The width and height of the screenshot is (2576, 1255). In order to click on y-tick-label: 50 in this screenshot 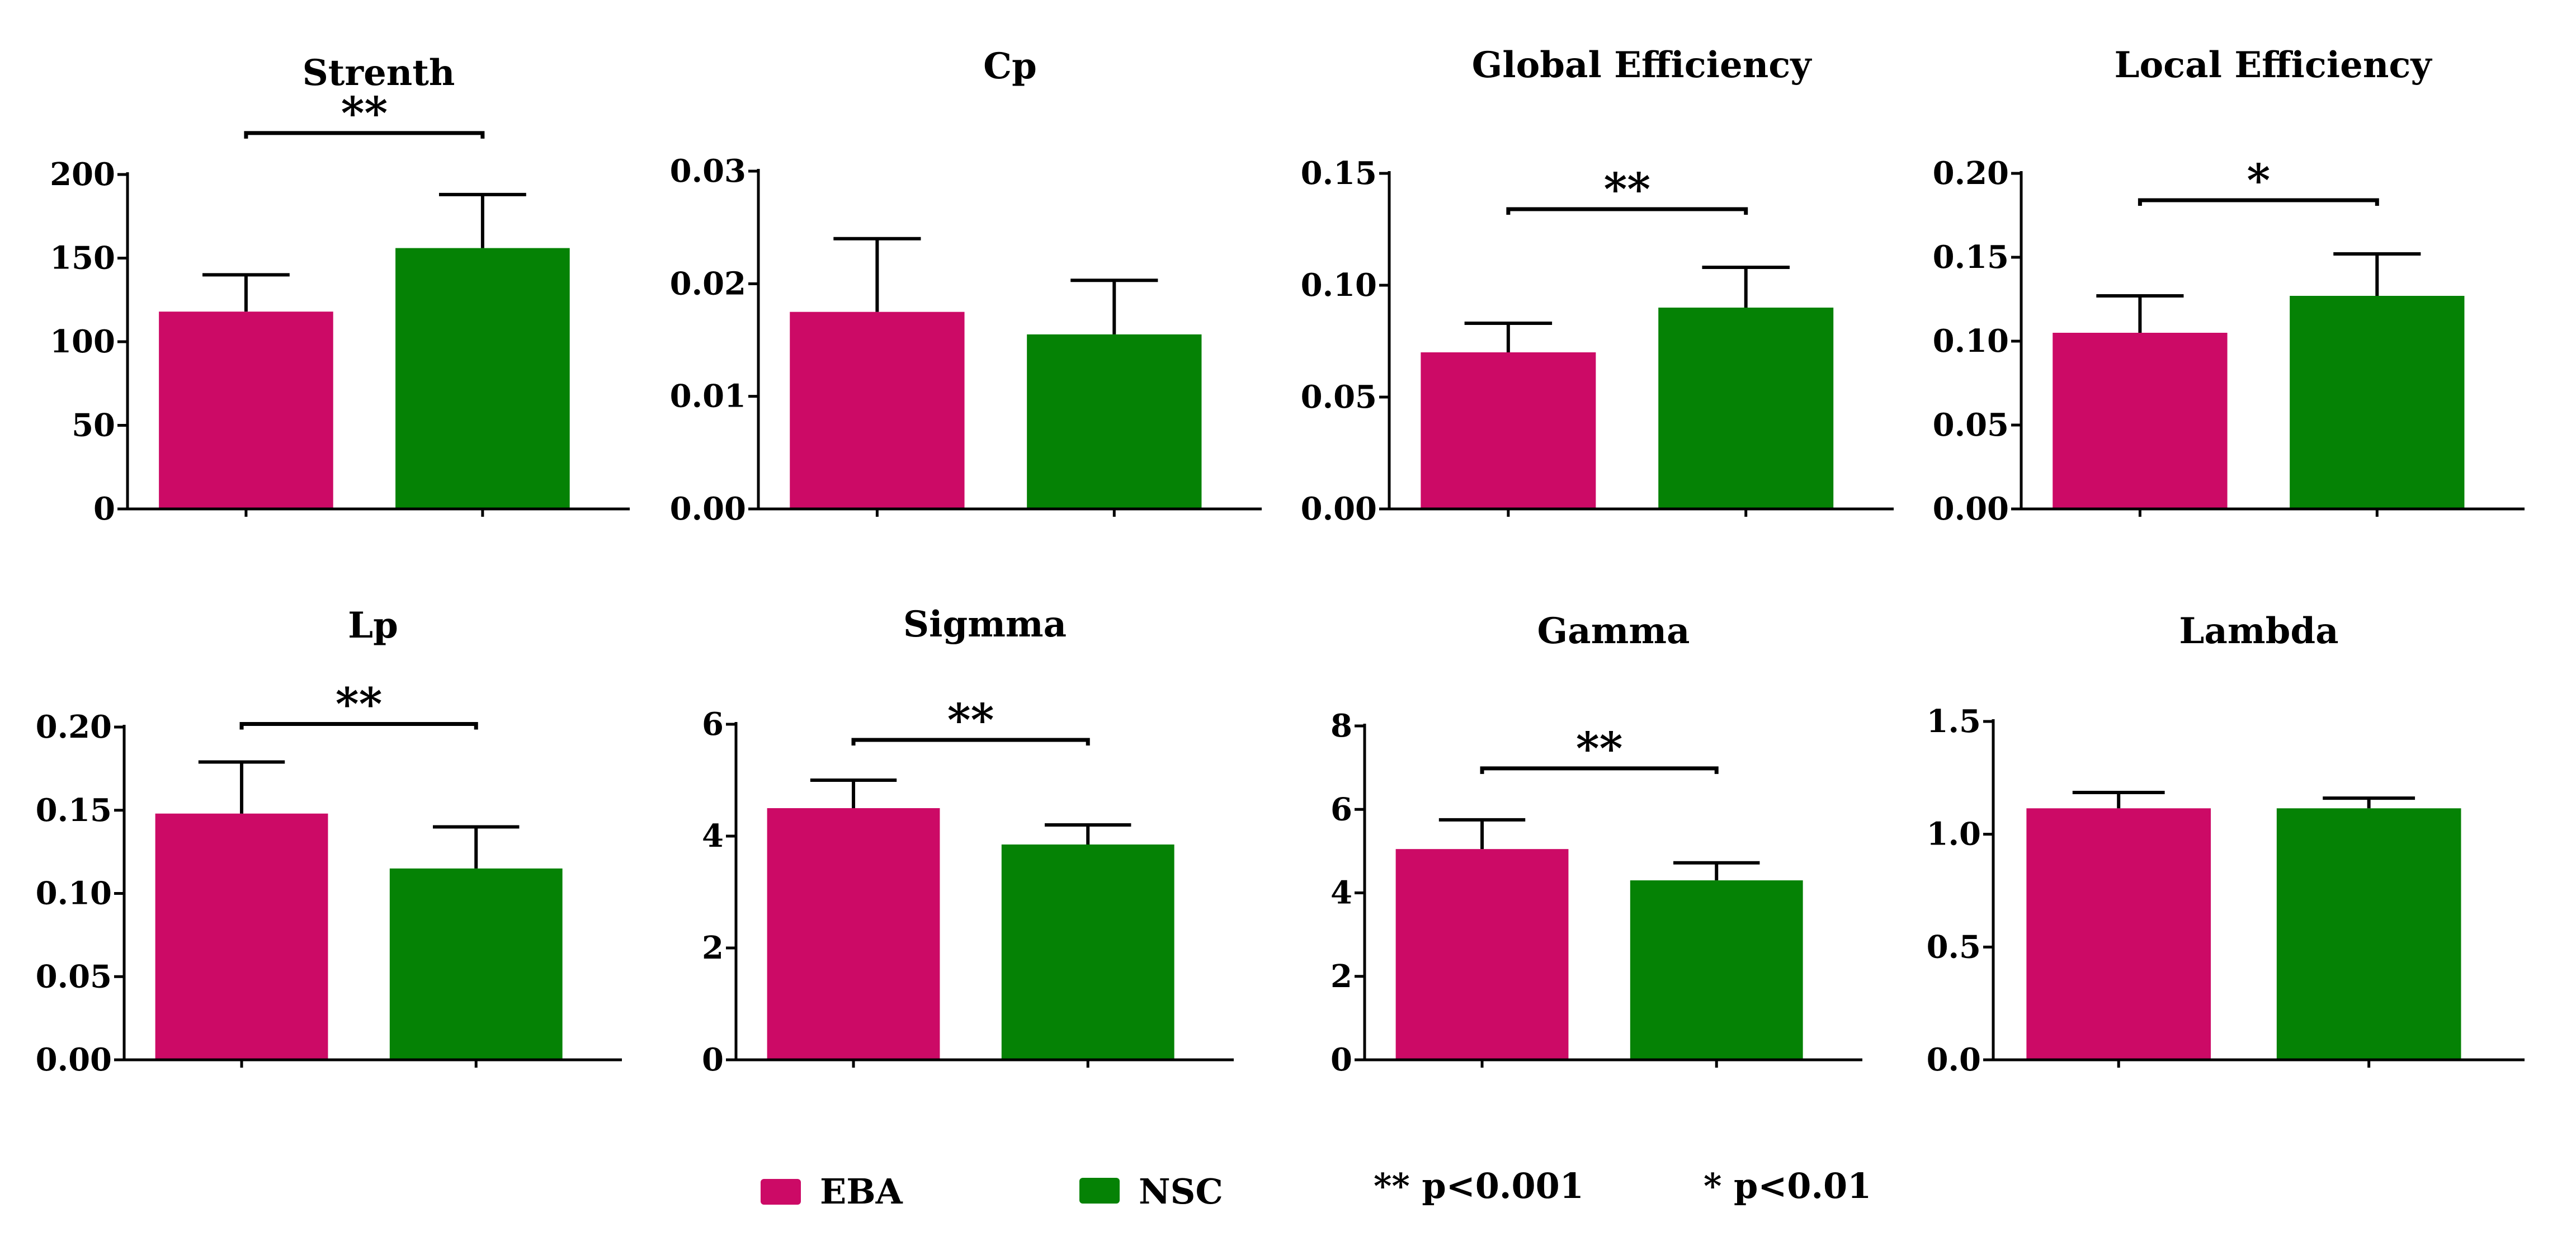, I will do `click(93, 426)`.